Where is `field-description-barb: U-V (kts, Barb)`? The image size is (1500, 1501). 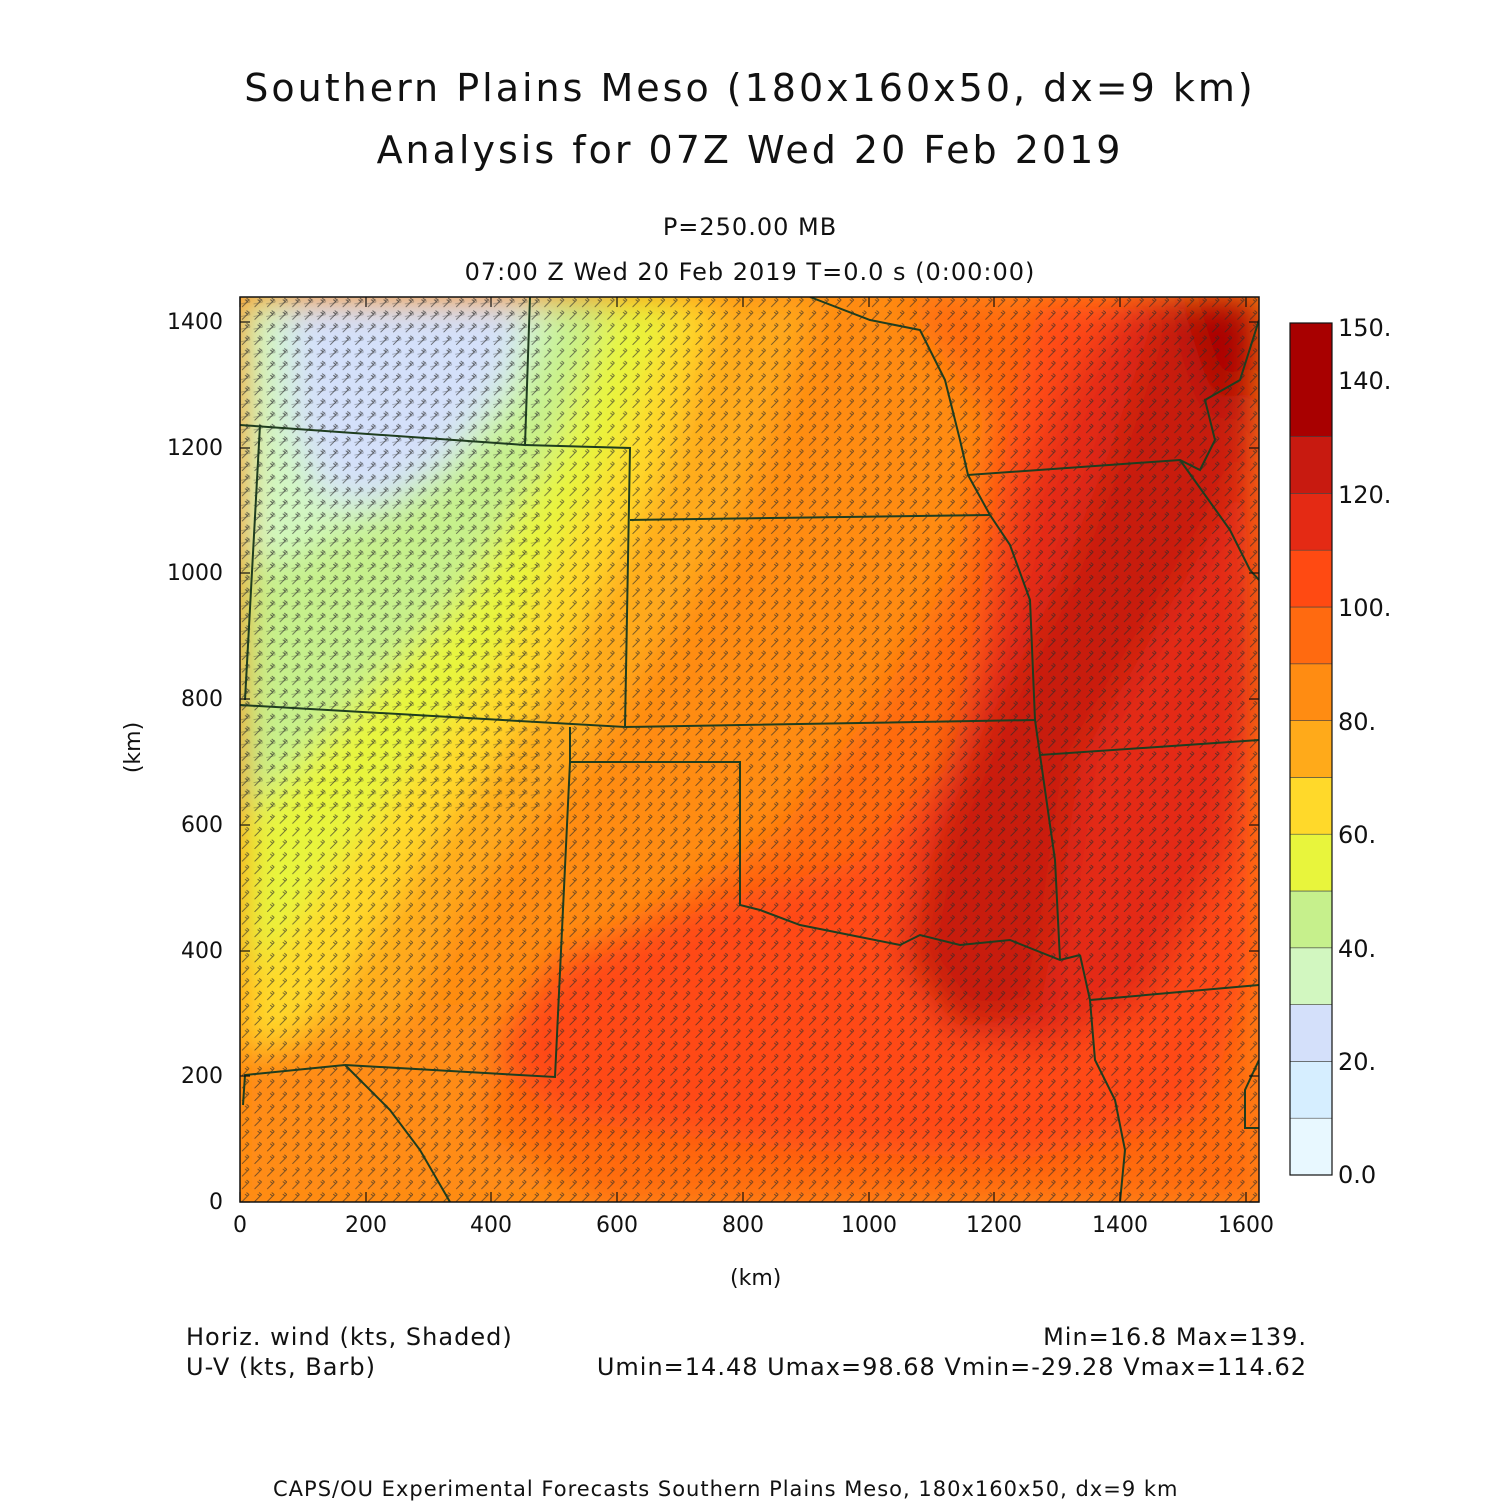 field-description-barb: U-V (kts, Barb) is located at coordinates (281, 1367).